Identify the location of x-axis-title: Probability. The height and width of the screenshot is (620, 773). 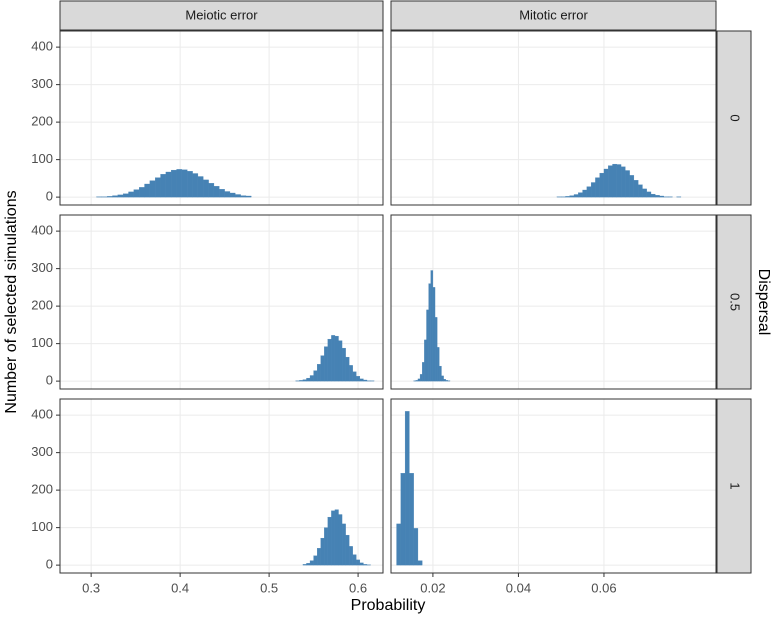
(388, 605).